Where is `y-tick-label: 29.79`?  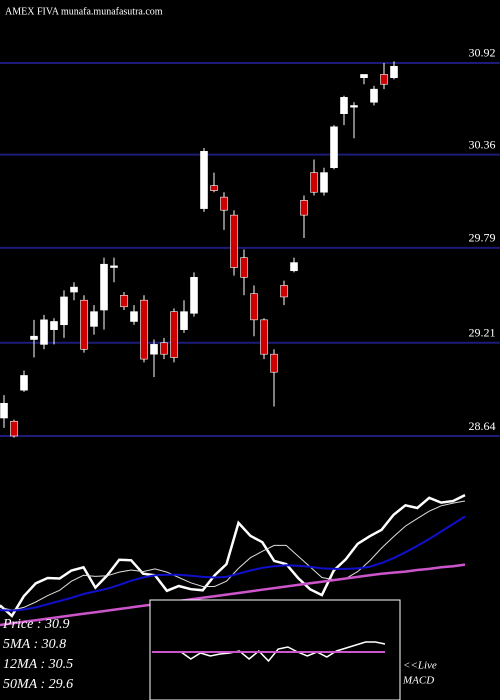 y-tick-label: 29.79 is located at coordinates (482, 238).